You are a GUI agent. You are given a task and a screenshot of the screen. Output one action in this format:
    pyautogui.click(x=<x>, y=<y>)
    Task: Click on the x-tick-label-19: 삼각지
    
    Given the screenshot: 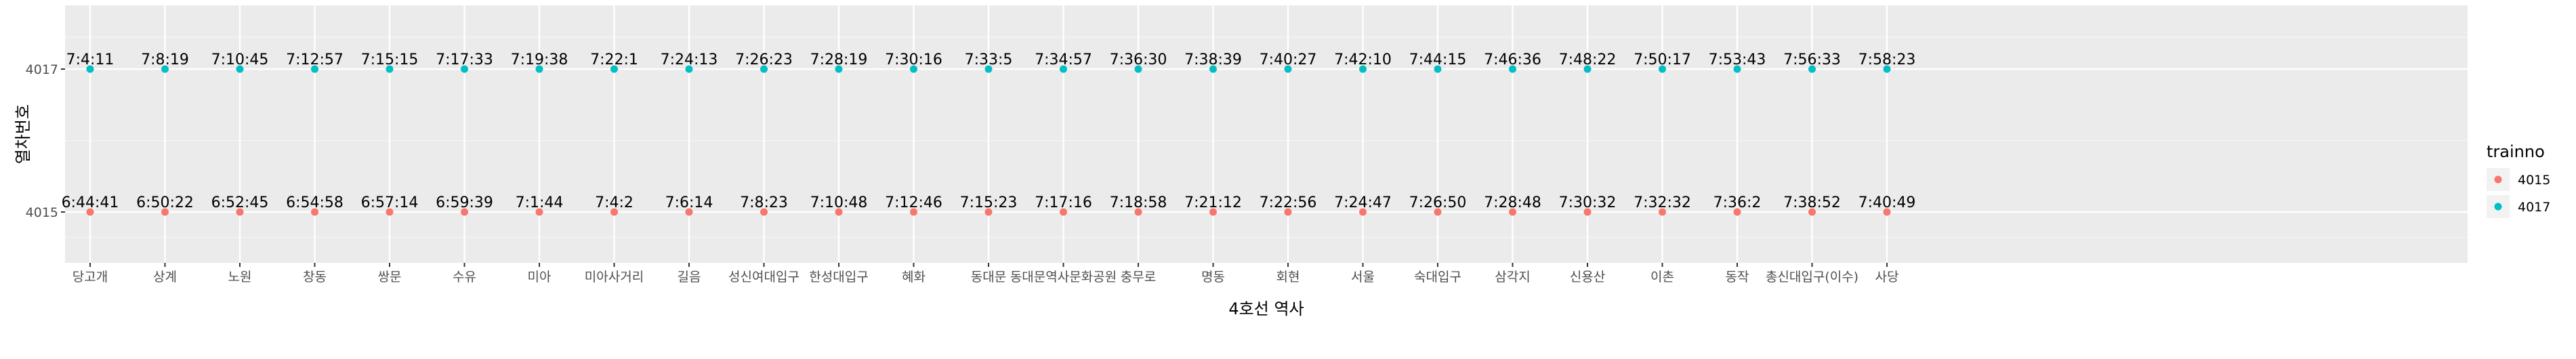 What is the action you would take?
    pyautogui.click(x=1512, y=277)
    